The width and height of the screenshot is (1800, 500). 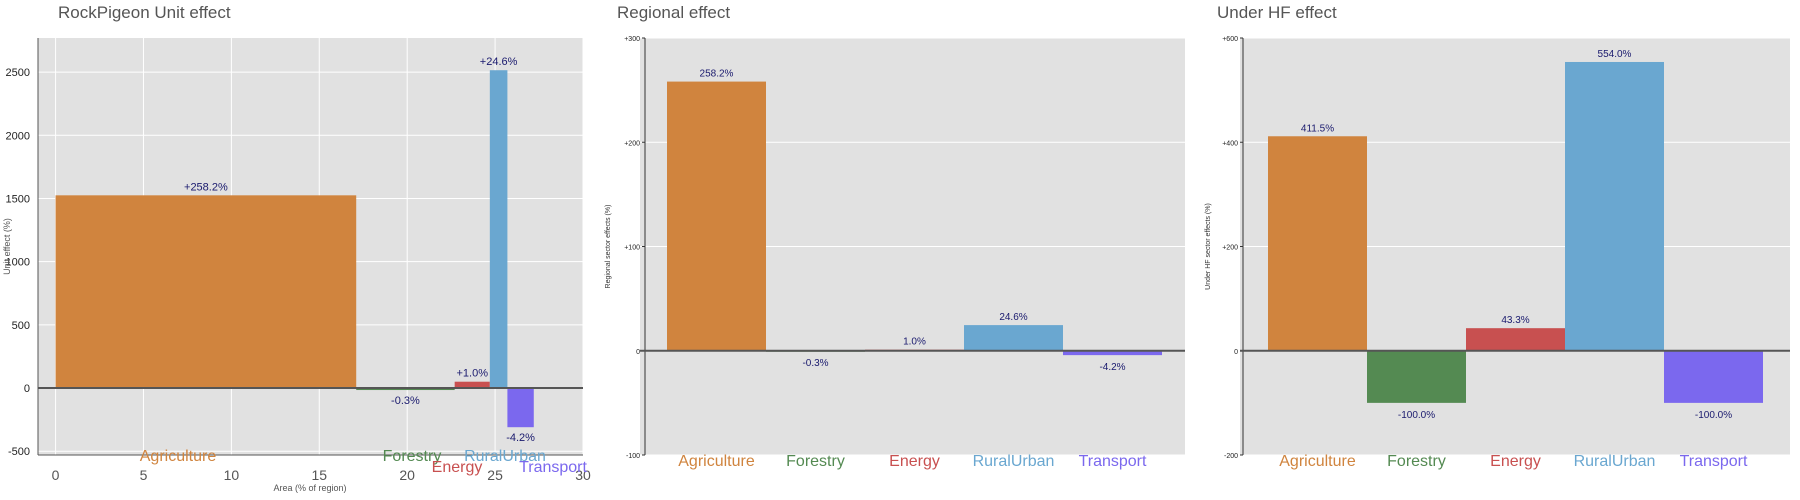 What do you see at coordinates (716, 216) in the screenshot?
I see `regional-bar-agriculture` at bounding box center [716, 216].